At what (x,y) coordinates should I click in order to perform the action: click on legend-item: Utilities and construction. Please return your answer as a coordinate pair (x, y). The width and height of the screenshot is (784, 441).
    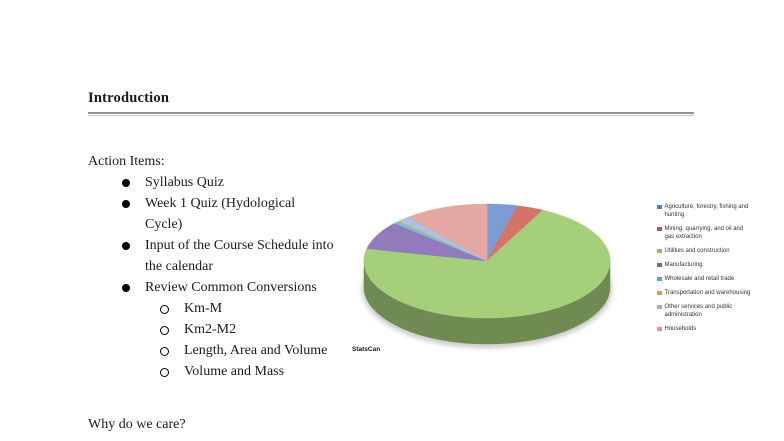
    Looking at the image, I should click on (705, 251).